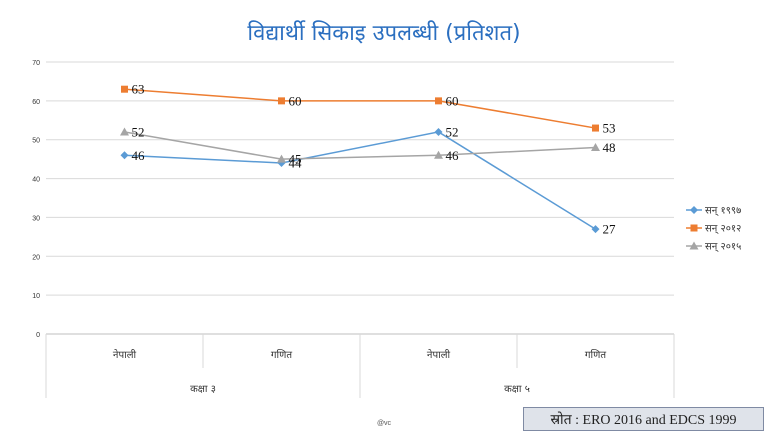 This screenshot has width=768, height=435. I want to click on legend-item: सन् २०१५, so click(713, 247).